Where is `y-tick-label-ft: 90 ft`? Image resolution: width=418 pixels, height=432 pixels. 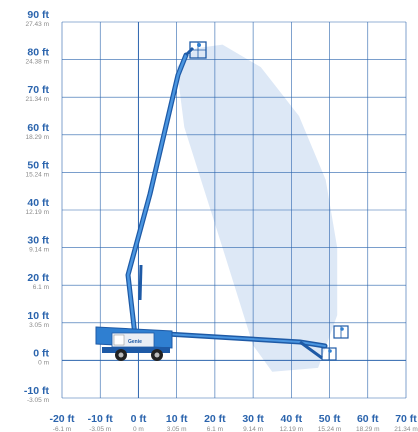
y-tick-label-ft: 90 ft is located at coordinates (38, 15).